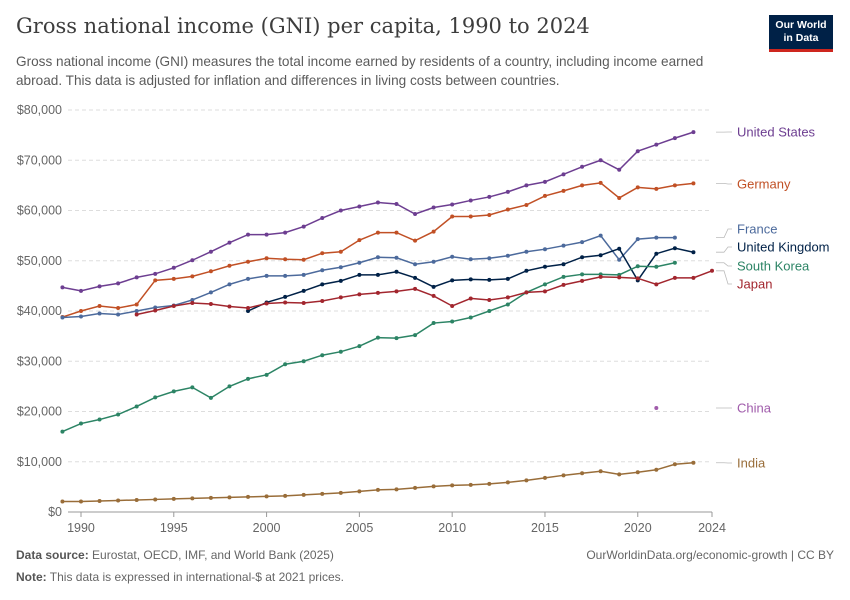 This screenshot has height=600, width=850. Describe the element at coordinates (656, 407) in the screenshot. I see `data-point-china` at that location.